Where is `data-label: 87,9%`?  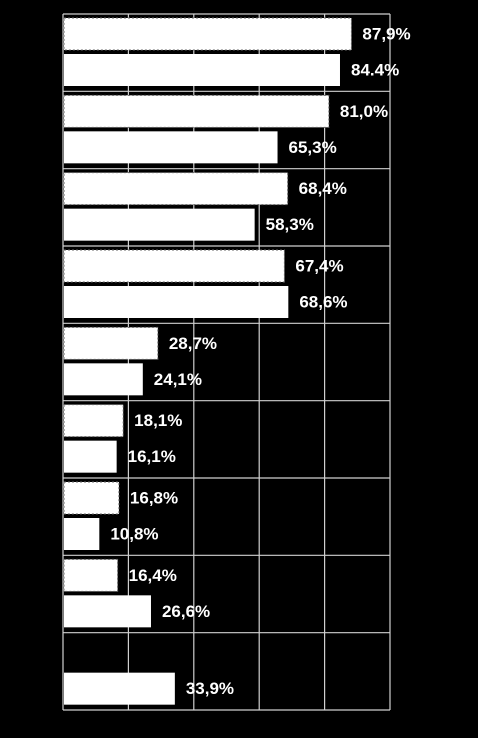
data-label: 87,9% is located at coordinates (386, 33).